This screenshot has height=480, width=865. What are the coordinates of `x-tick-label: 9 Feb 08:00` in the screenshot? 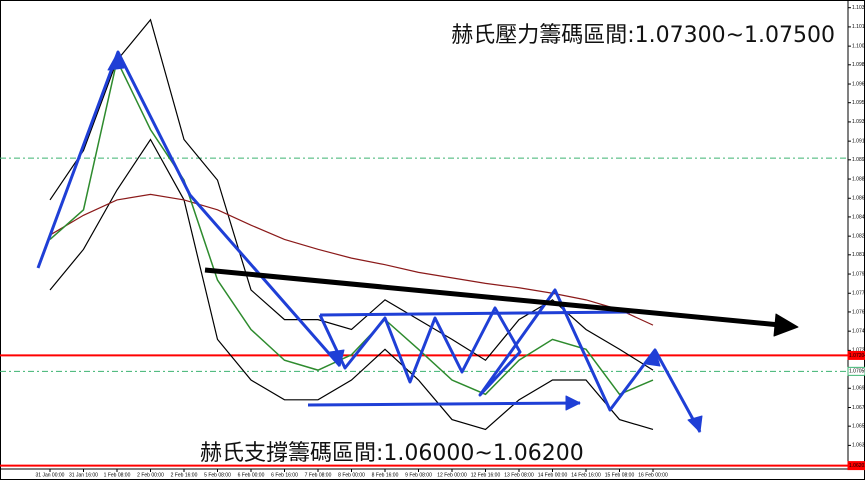 It's located at (418, 475).